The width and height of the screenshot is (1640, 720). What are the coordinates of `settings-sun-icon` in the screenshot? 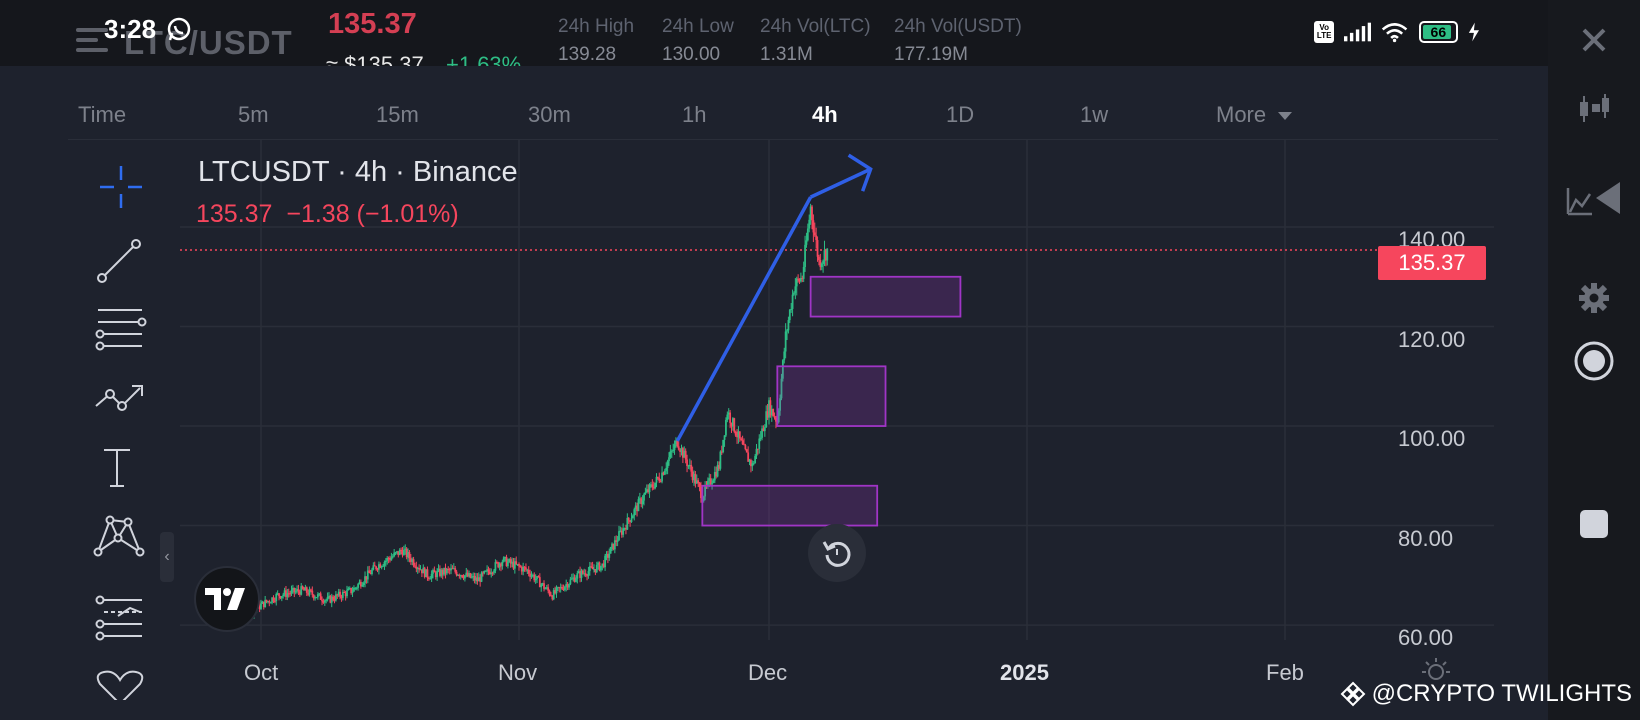 It's located at (1436, 672).